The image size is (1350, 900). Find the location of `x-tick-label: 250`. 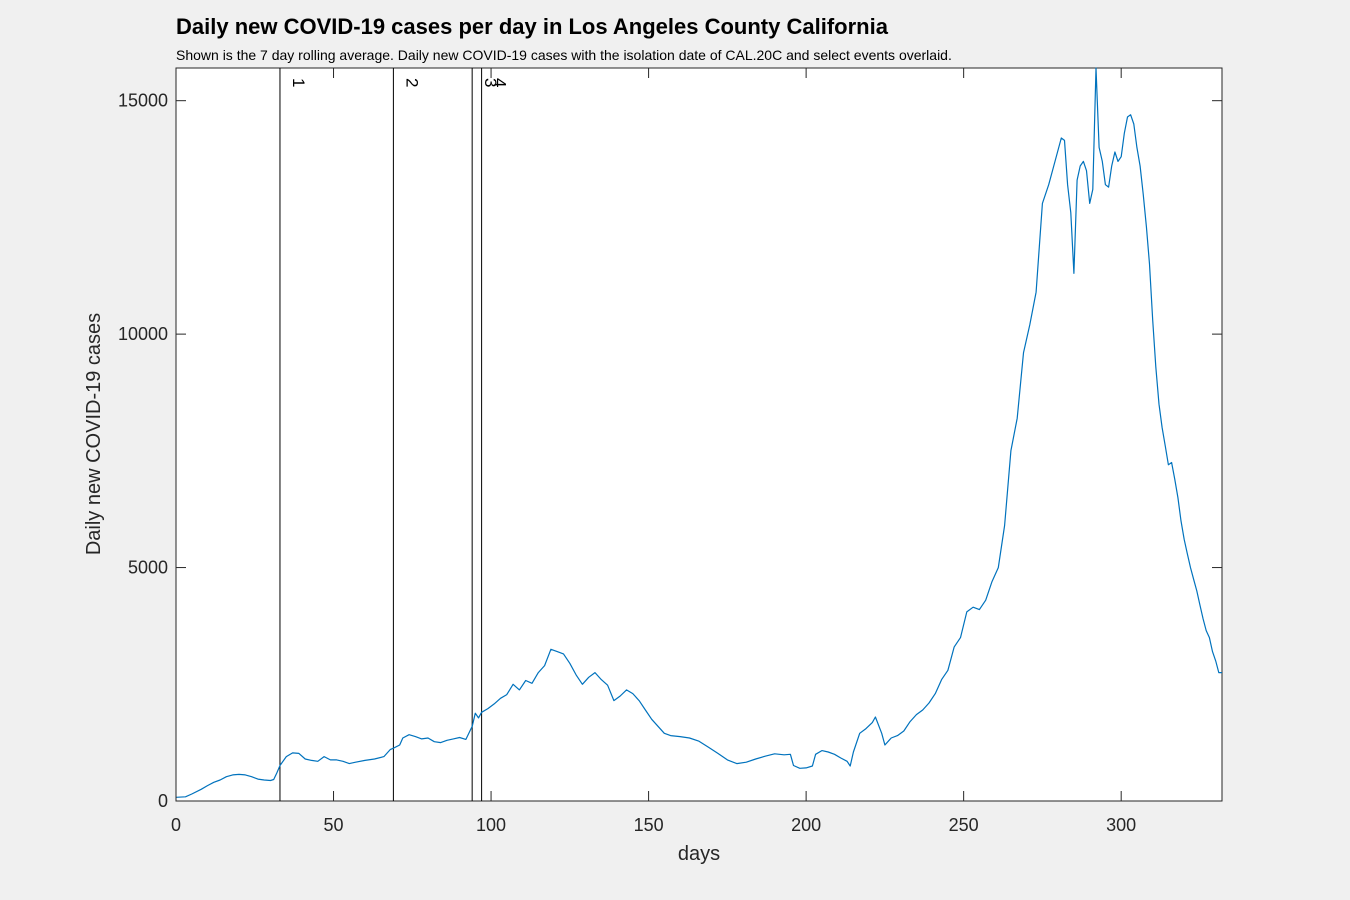

x-tick-label: 250 is located at coordinates (964, 825).